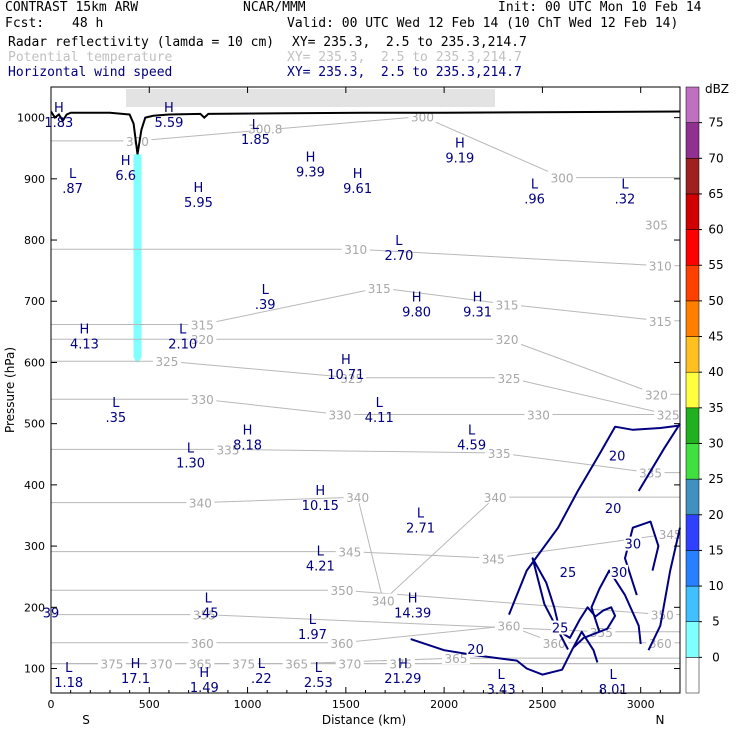 This screenshot has width=740, height=740. I want to click on extremum-value: .87, so click(72, 189).